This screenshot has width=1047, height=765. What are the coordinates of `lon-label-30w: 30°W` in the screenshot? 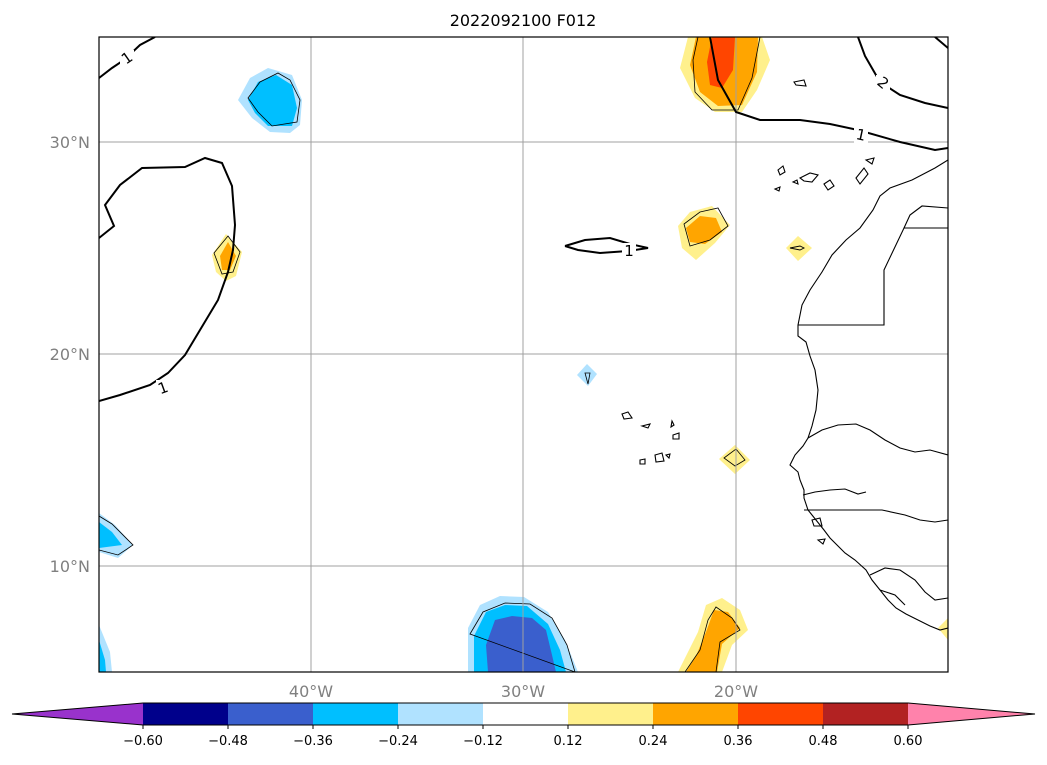 It's located at (523, 691).